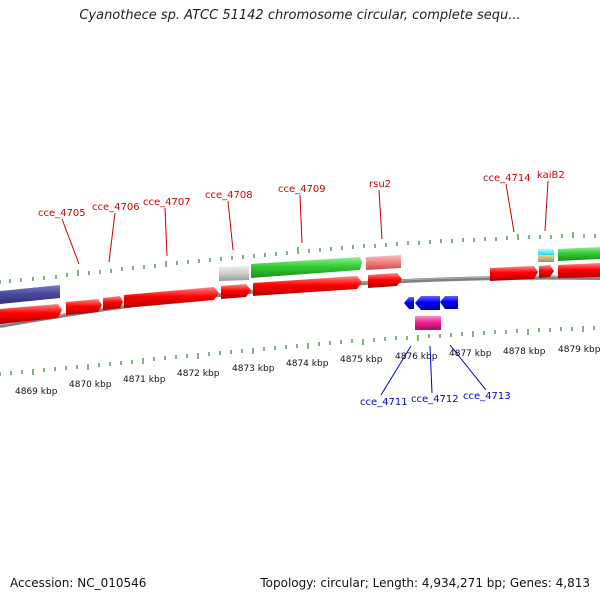  I want to click on gene-label: cce_4706, so click(116, 207).